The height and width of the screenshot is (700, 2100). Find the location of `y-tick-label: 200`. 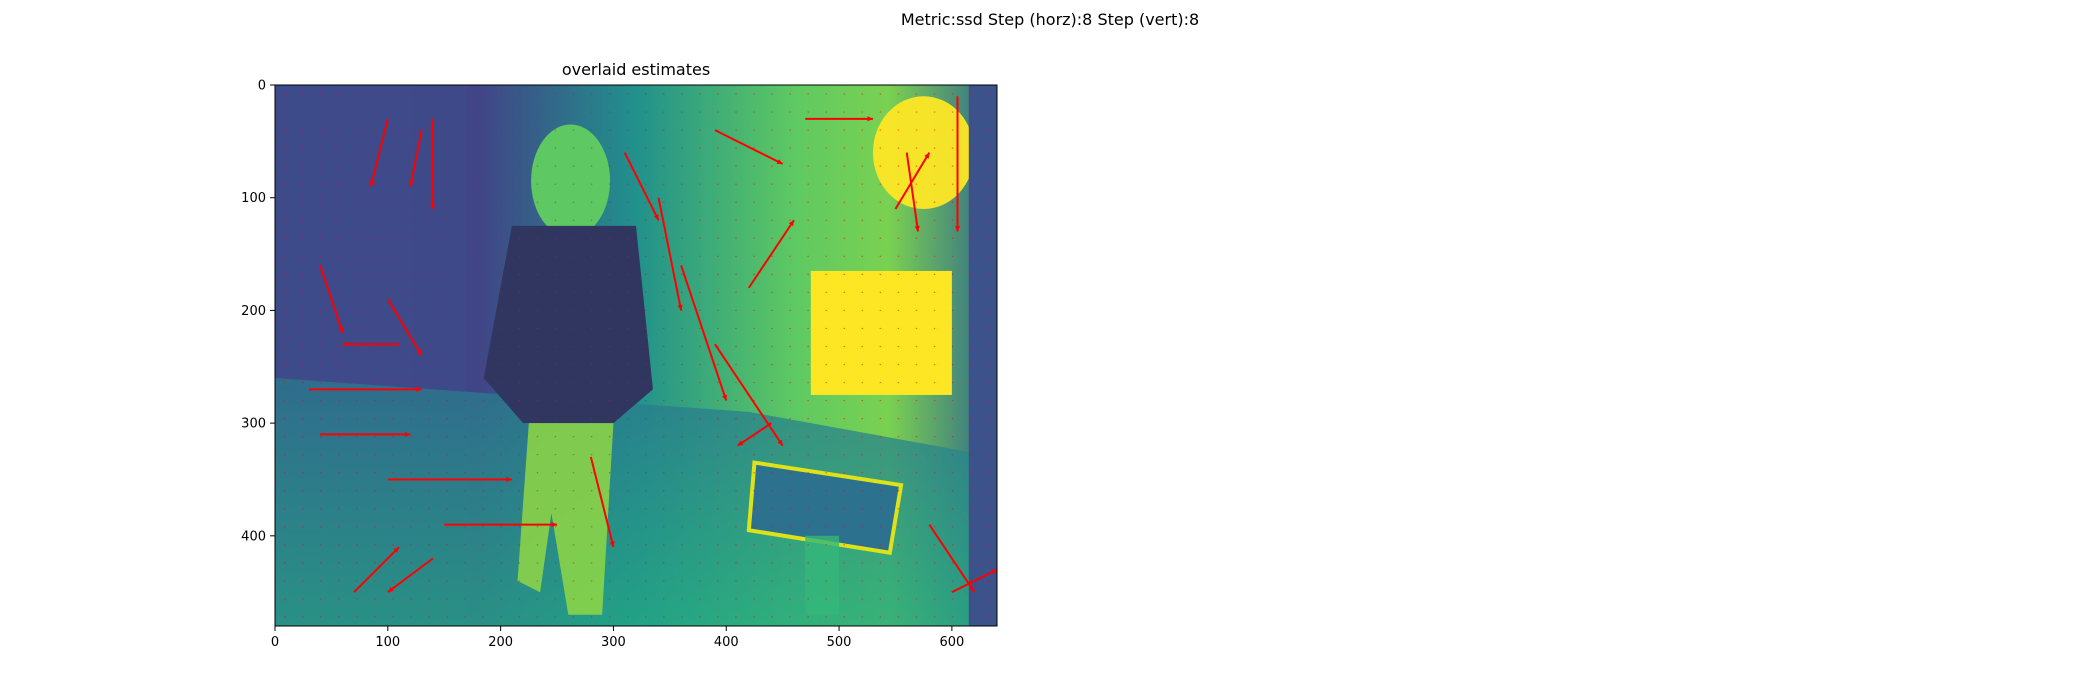

y-tick-label: 200 is located at coordinates (253, 311).